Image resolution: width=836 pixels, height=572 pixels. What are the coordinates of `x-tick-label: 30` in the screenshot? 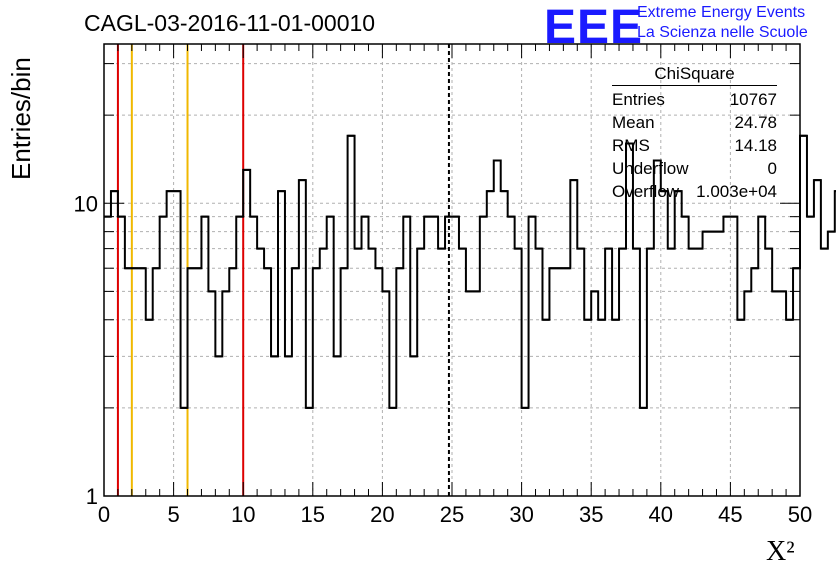 It's located at (521, 514).